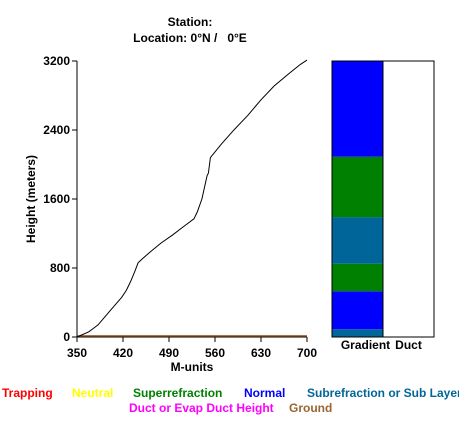  Describe the element at coordinates (218, 38) in the screenshot. I see `location-value: 0°N / 0°E` at that location.